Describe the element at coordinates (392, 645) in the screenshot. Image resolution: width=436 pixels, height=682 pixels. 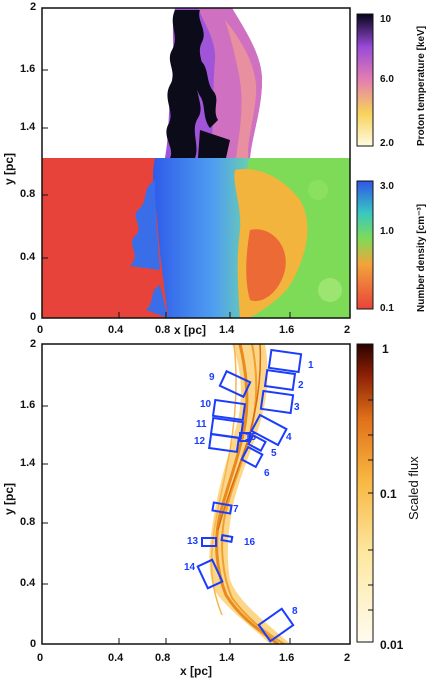
I see `flux-cb-tick: 0.01` at that location.